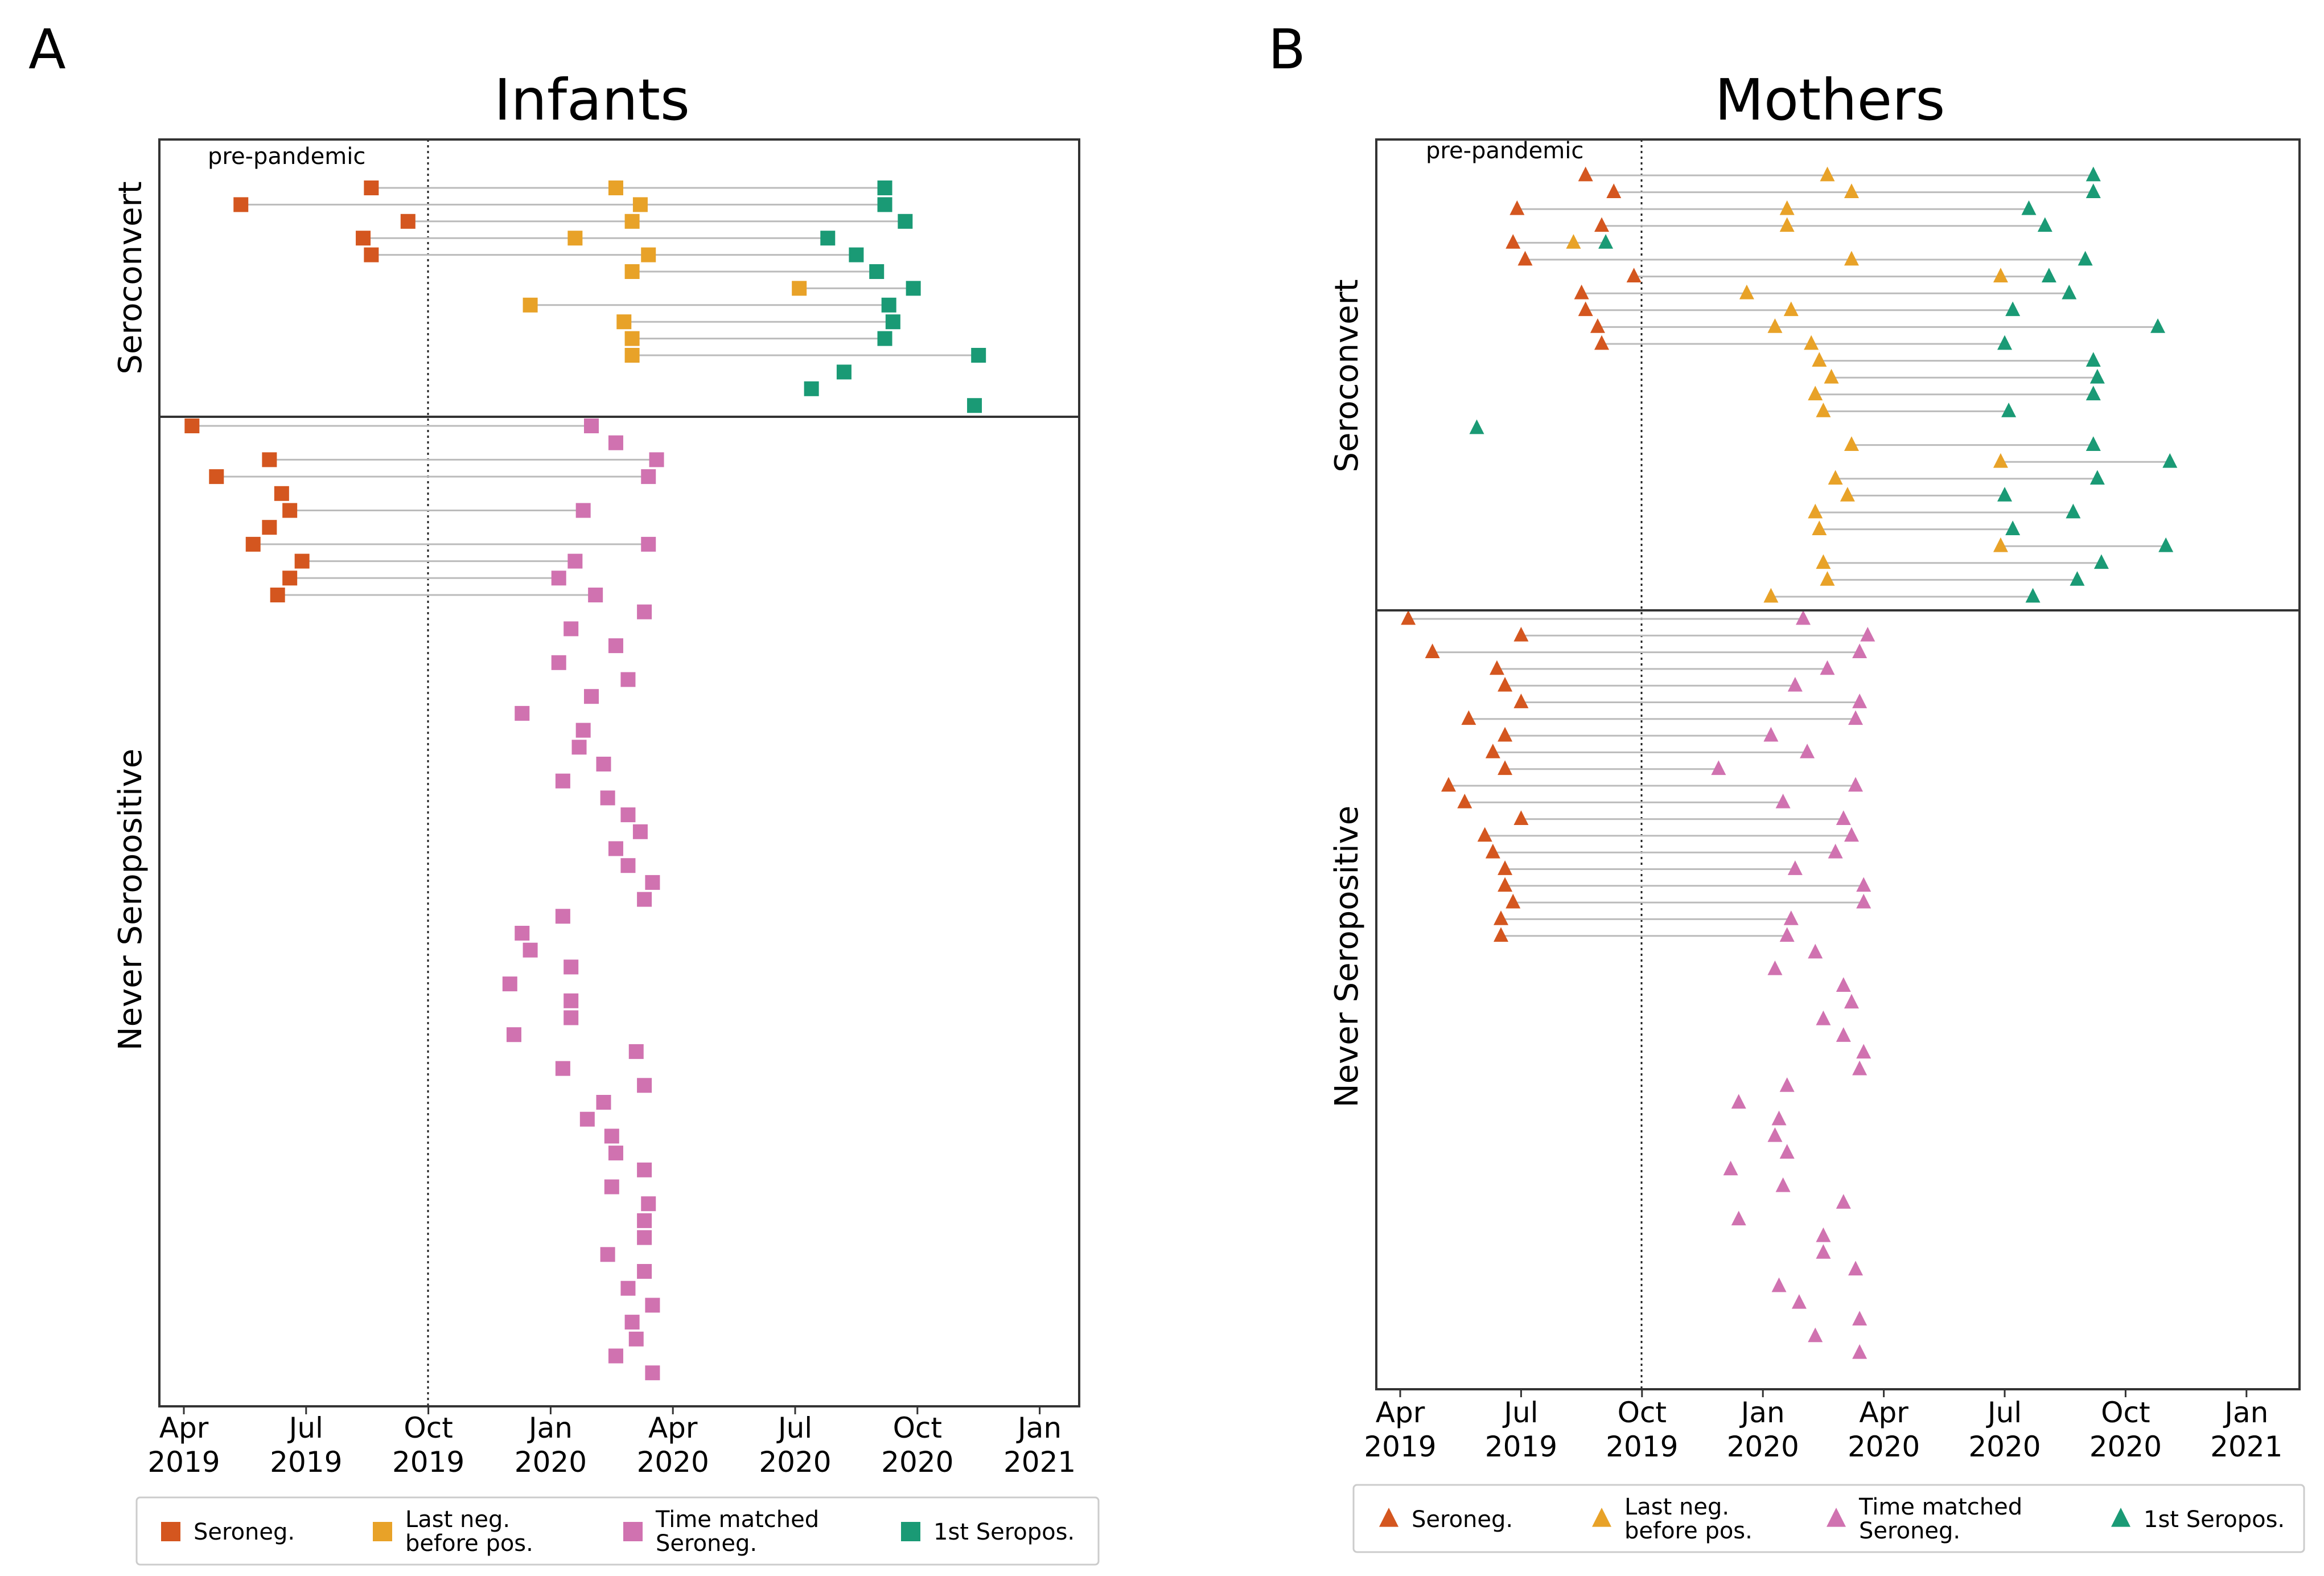  What do you see at coordinates (469, 1543) in the screenshot?
I see `infants-legend-lastneg-label-line2: before pos.` at bounding box center [469, 1543].